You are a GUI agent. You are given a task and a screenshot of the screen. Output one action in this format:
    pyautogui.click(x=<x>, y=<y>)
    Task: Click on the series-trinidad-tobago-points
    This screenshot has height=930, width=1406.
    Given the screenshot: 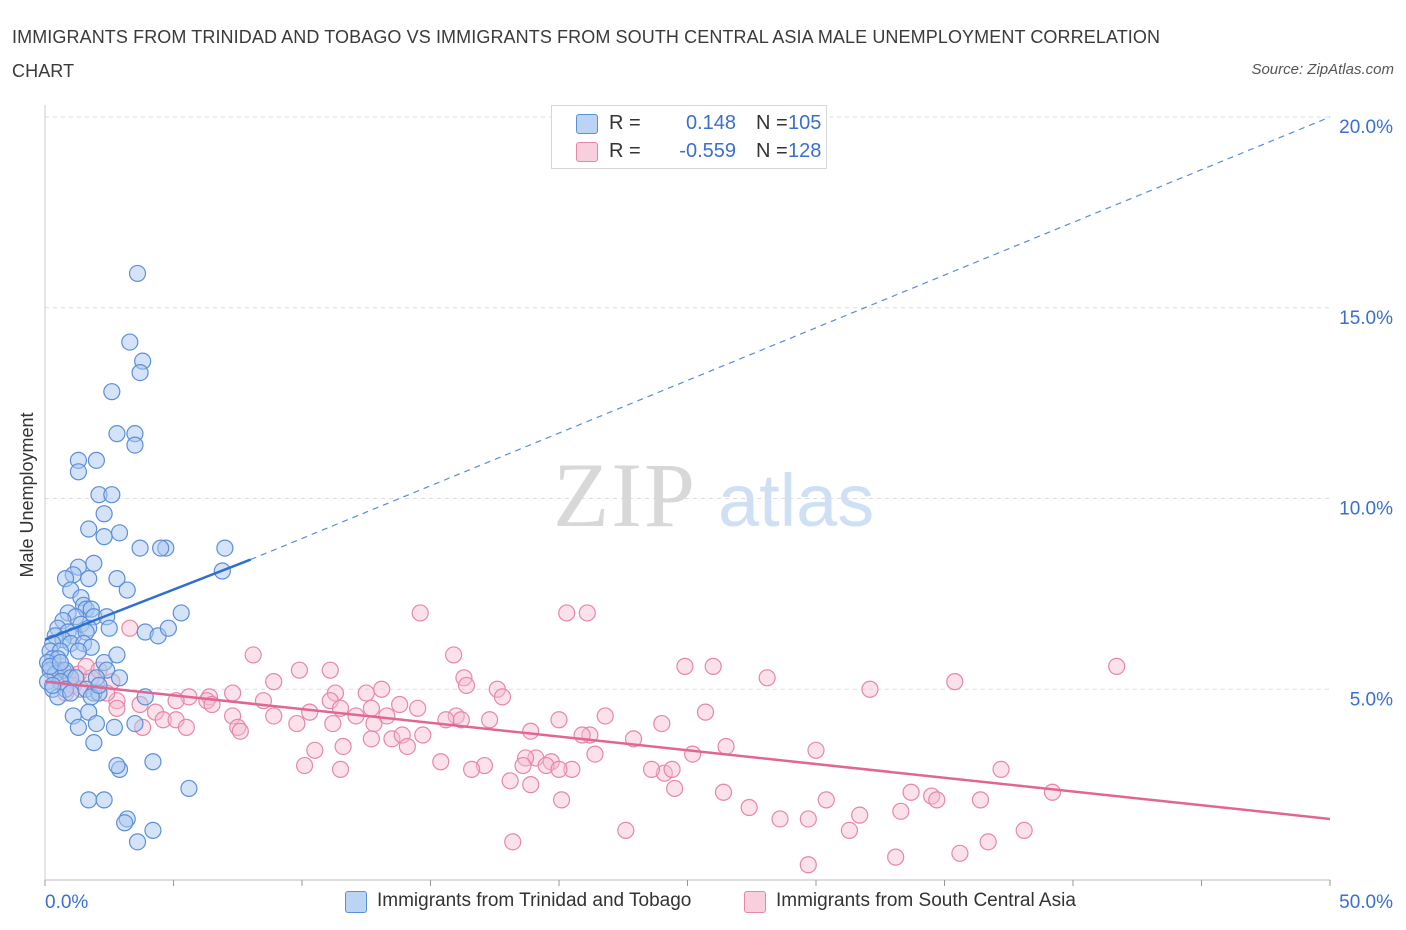 What is the action you would take?
    pyautogui.click(x=136, y=557)
    